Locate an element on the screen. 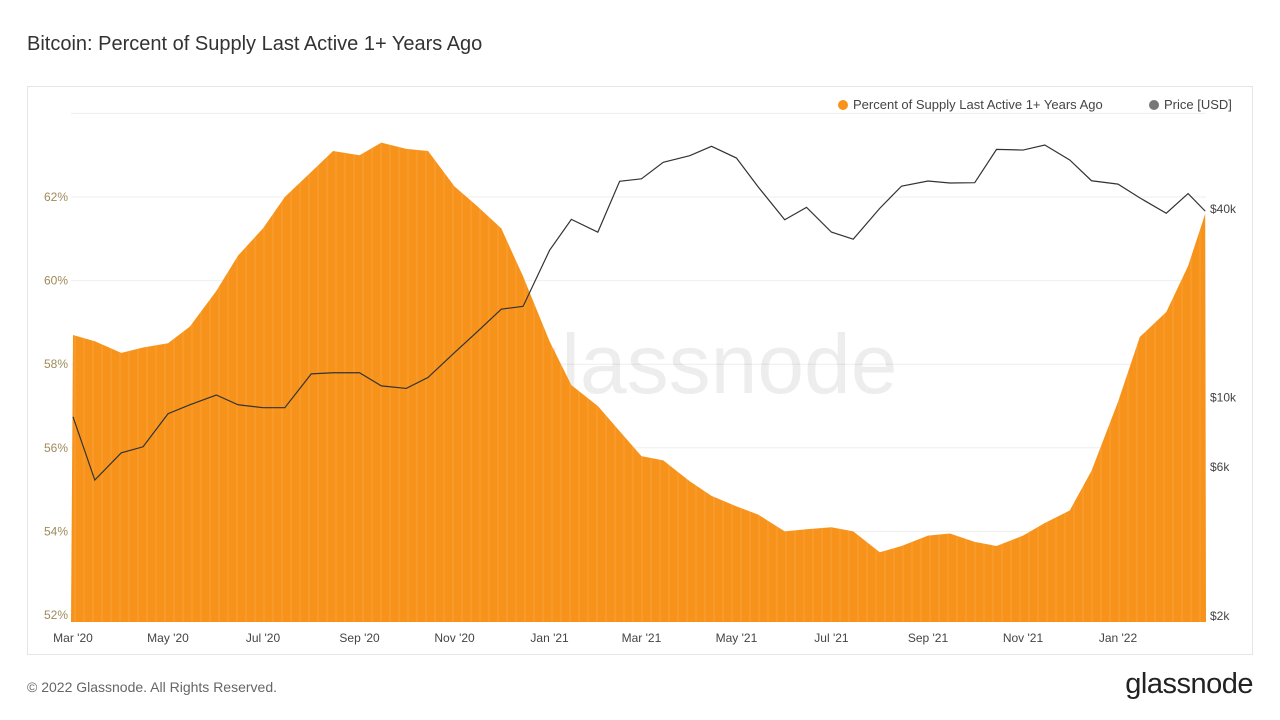 This screenshot has height=720, width=1280. x-tick-label: Mar '21 is located at coordinates (642, 638).